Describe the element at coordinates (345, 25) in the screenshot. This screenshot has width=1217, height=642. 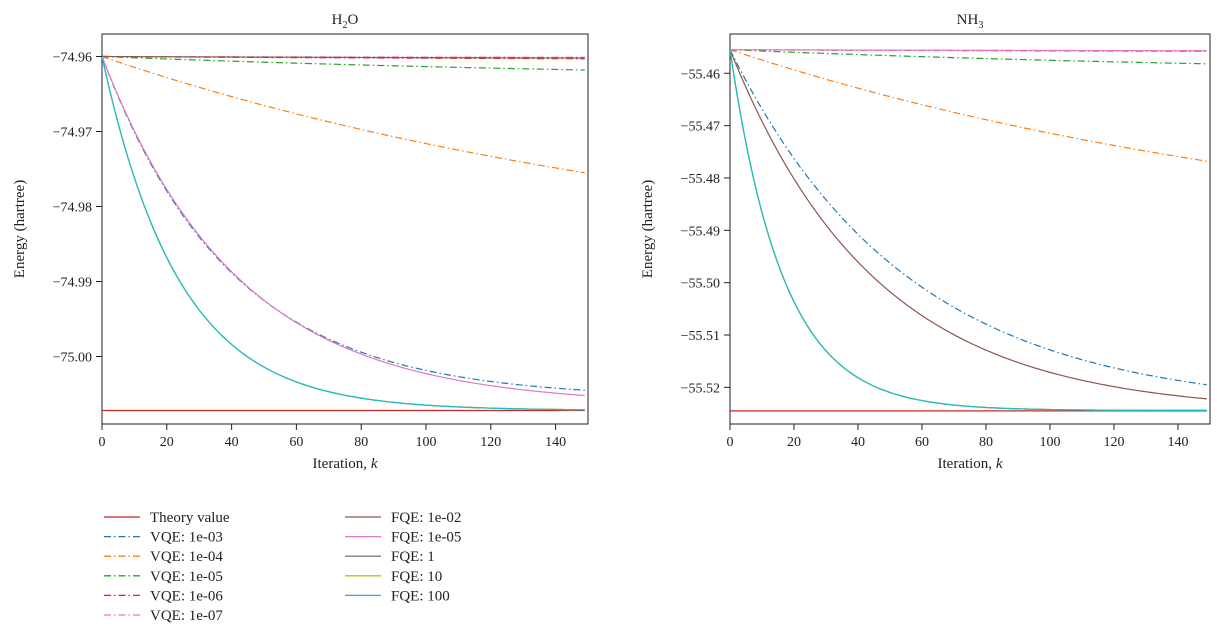
I see `chart-title-subscript: 2` at that location.